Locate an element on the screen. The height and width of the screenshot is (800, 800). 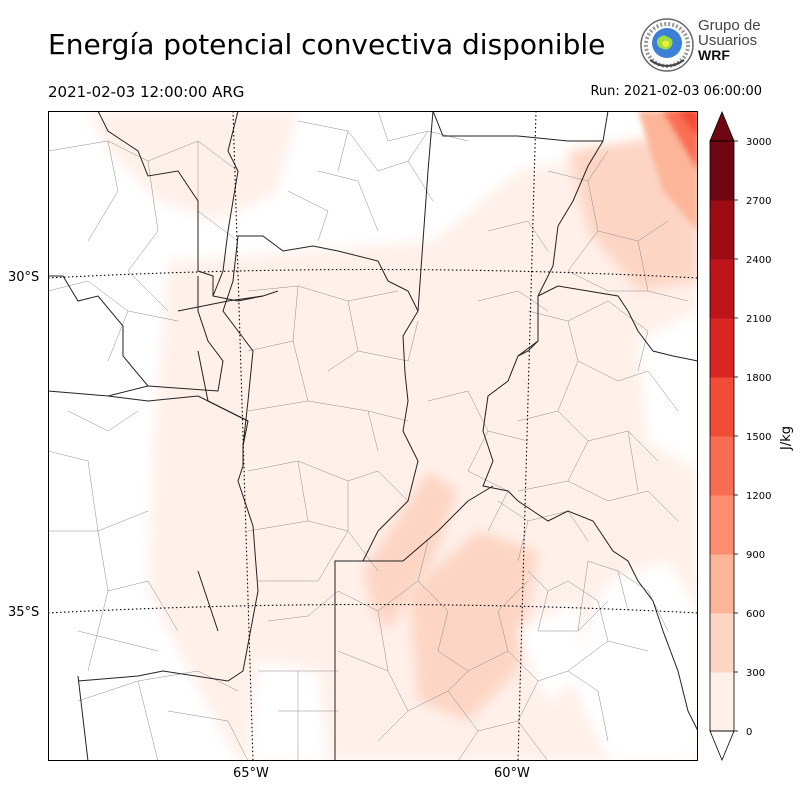
colorbar-tick-label: 2400 is located at coordinates (758, 260).